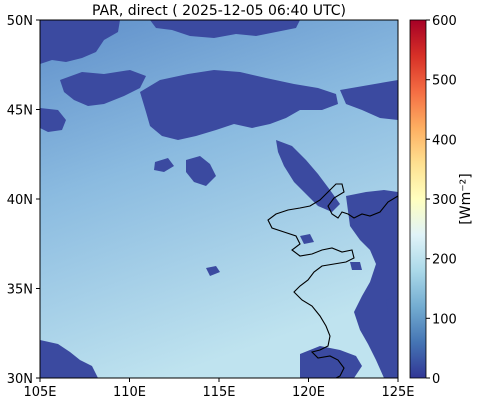  I want to click on colorbar-tick-label: 300, so click(444, 200).